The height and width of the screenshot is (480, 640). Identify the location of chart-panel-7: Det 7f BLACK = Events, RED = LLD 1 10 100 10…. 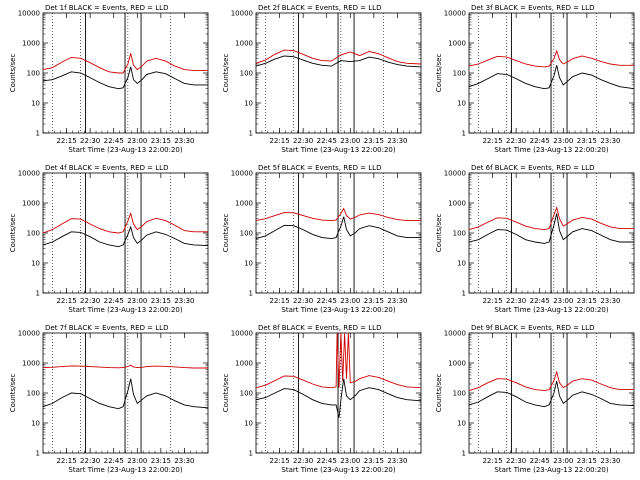
(109, 399).